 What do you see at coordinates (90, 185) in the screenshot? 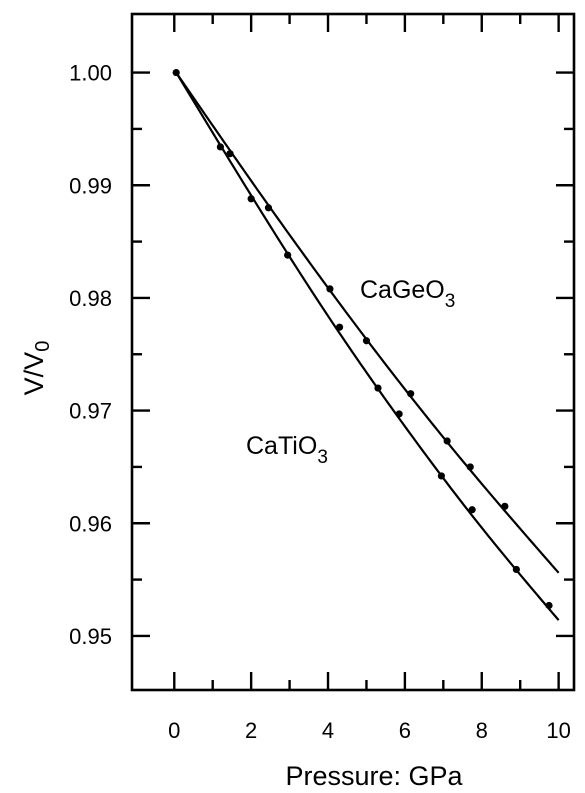
I see `y-tick-label: 0.99` at bounding box center [90, 185].